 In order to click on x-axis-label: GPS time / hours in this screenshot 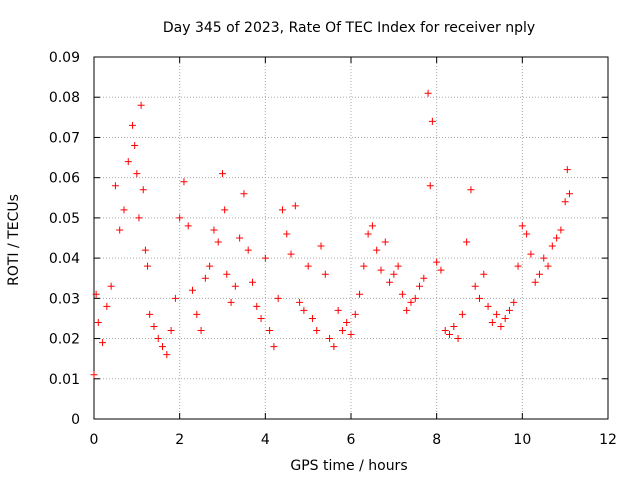, I will do `click(348, 466)`.